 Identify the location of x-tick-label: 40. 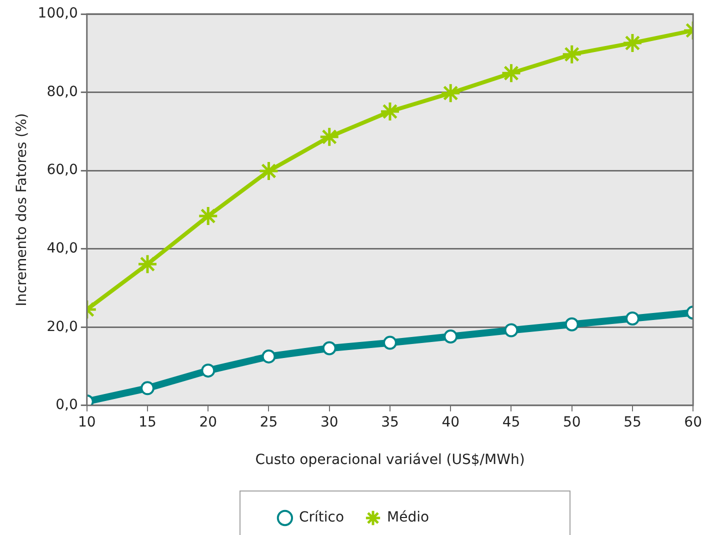
(451, 422).